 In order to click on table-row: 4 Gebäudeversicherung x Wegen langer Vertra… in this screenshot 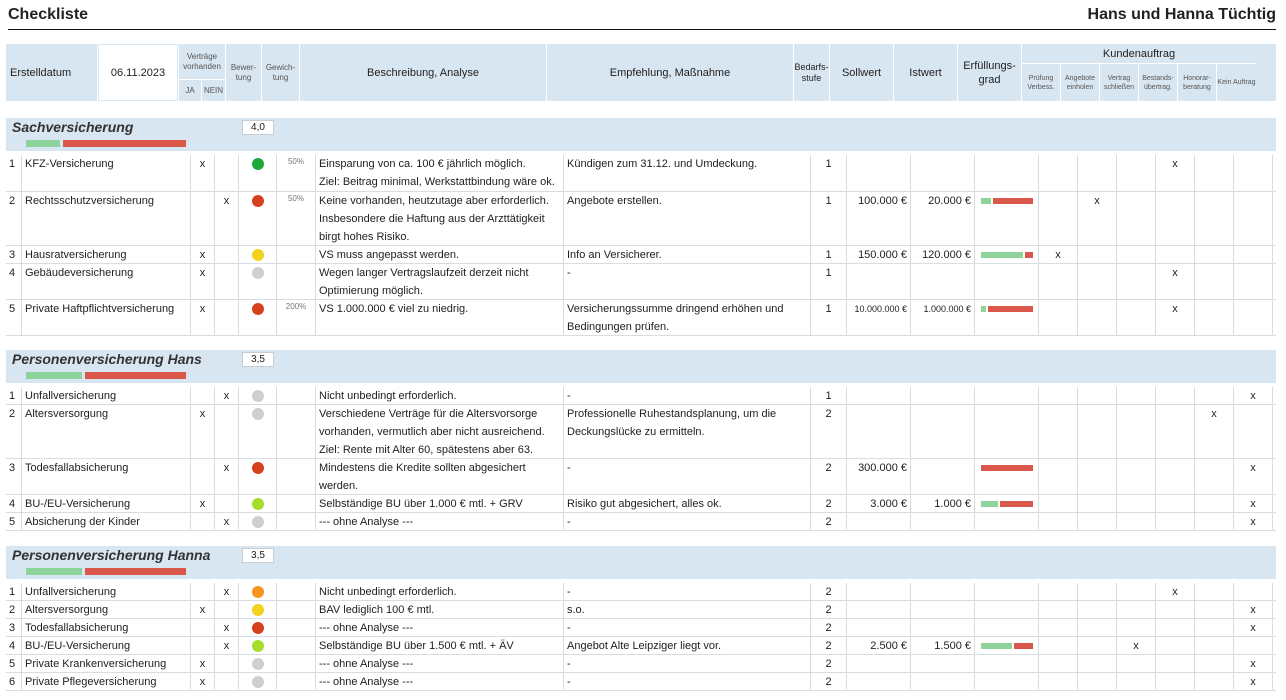, I will do `click(641, 282)`.